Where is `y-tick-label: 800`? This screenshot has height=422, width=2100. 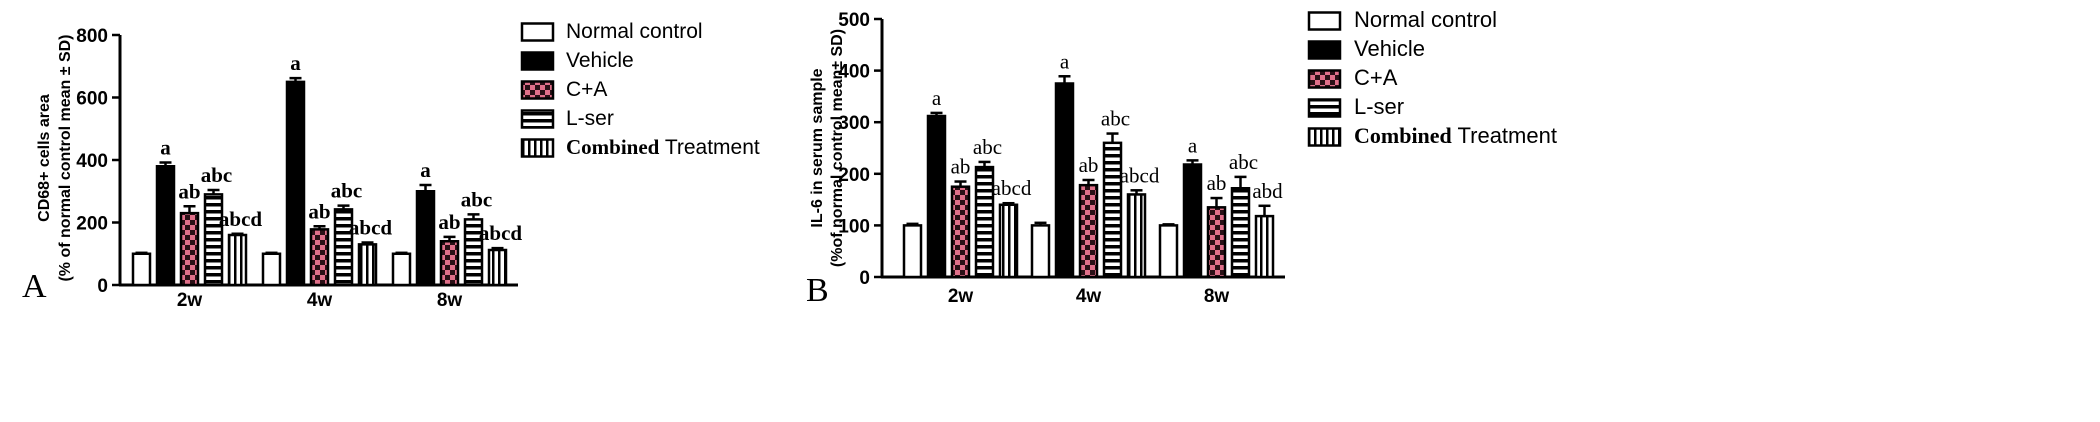 y-tick-label: 800 is located at coordinates (92, 36).